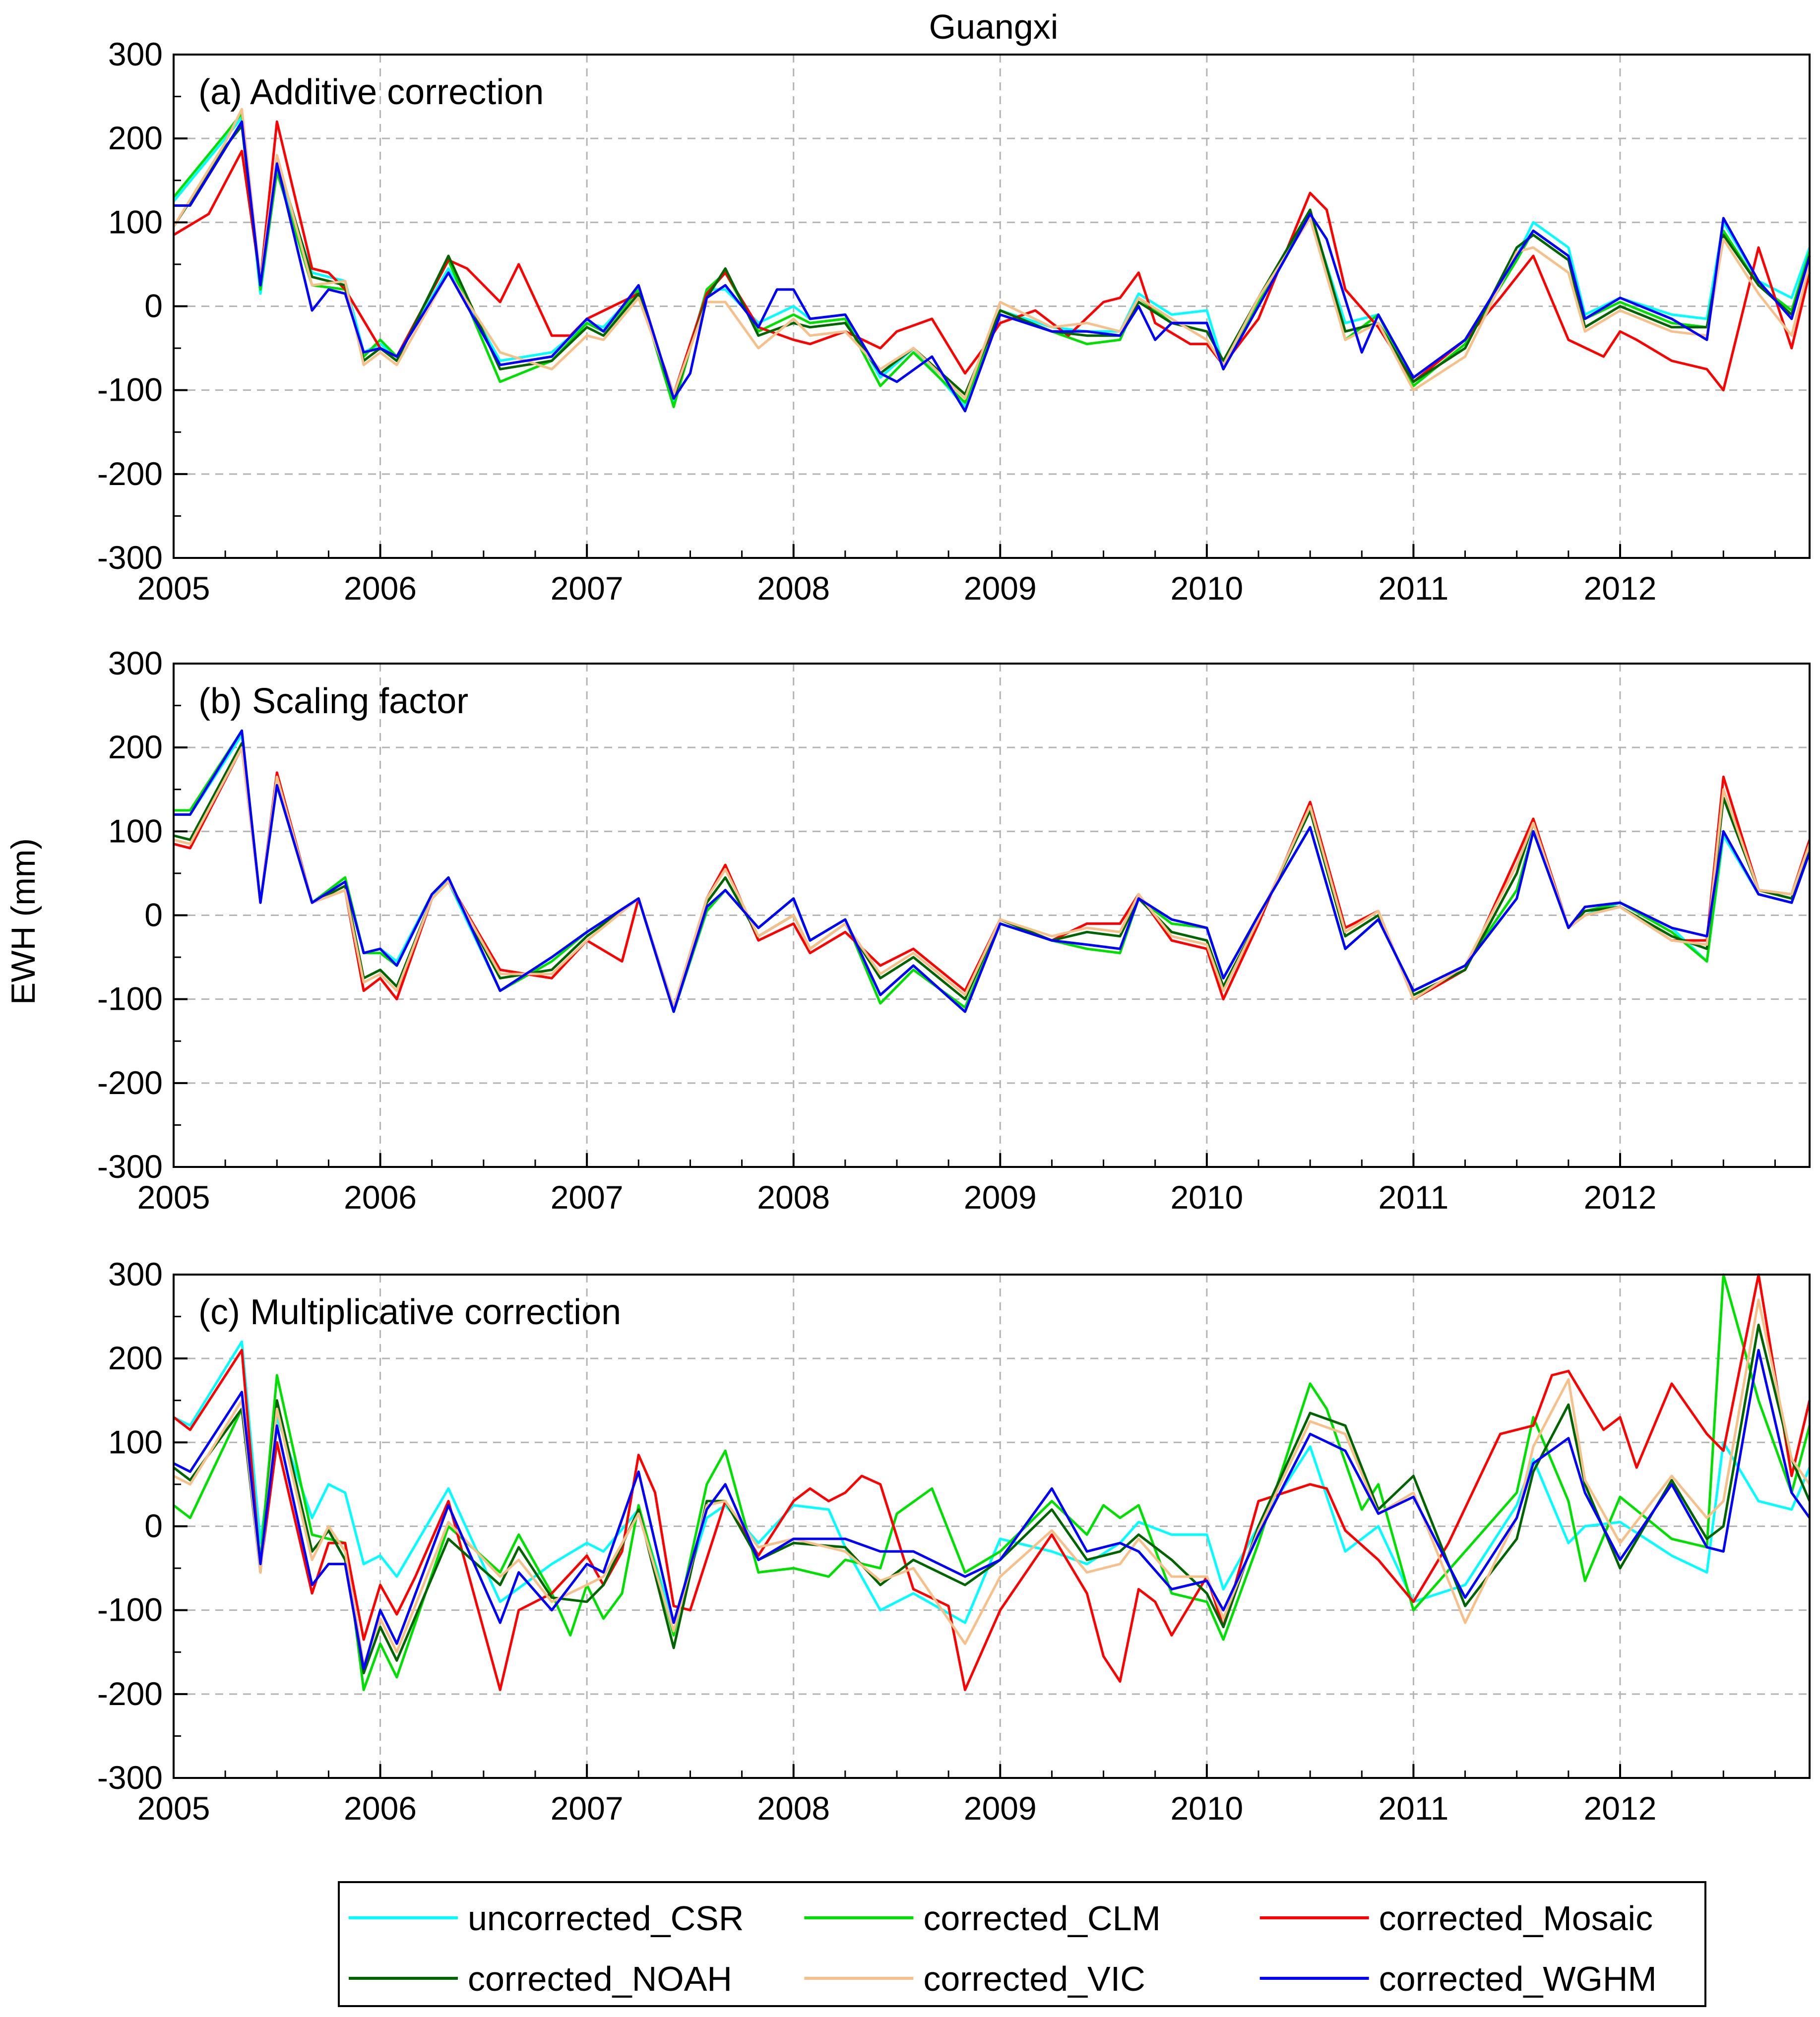  Describe the element at coordinates (1034, 1978) in the screenshot. I see `legend-label: corrected_VIC` at that location.